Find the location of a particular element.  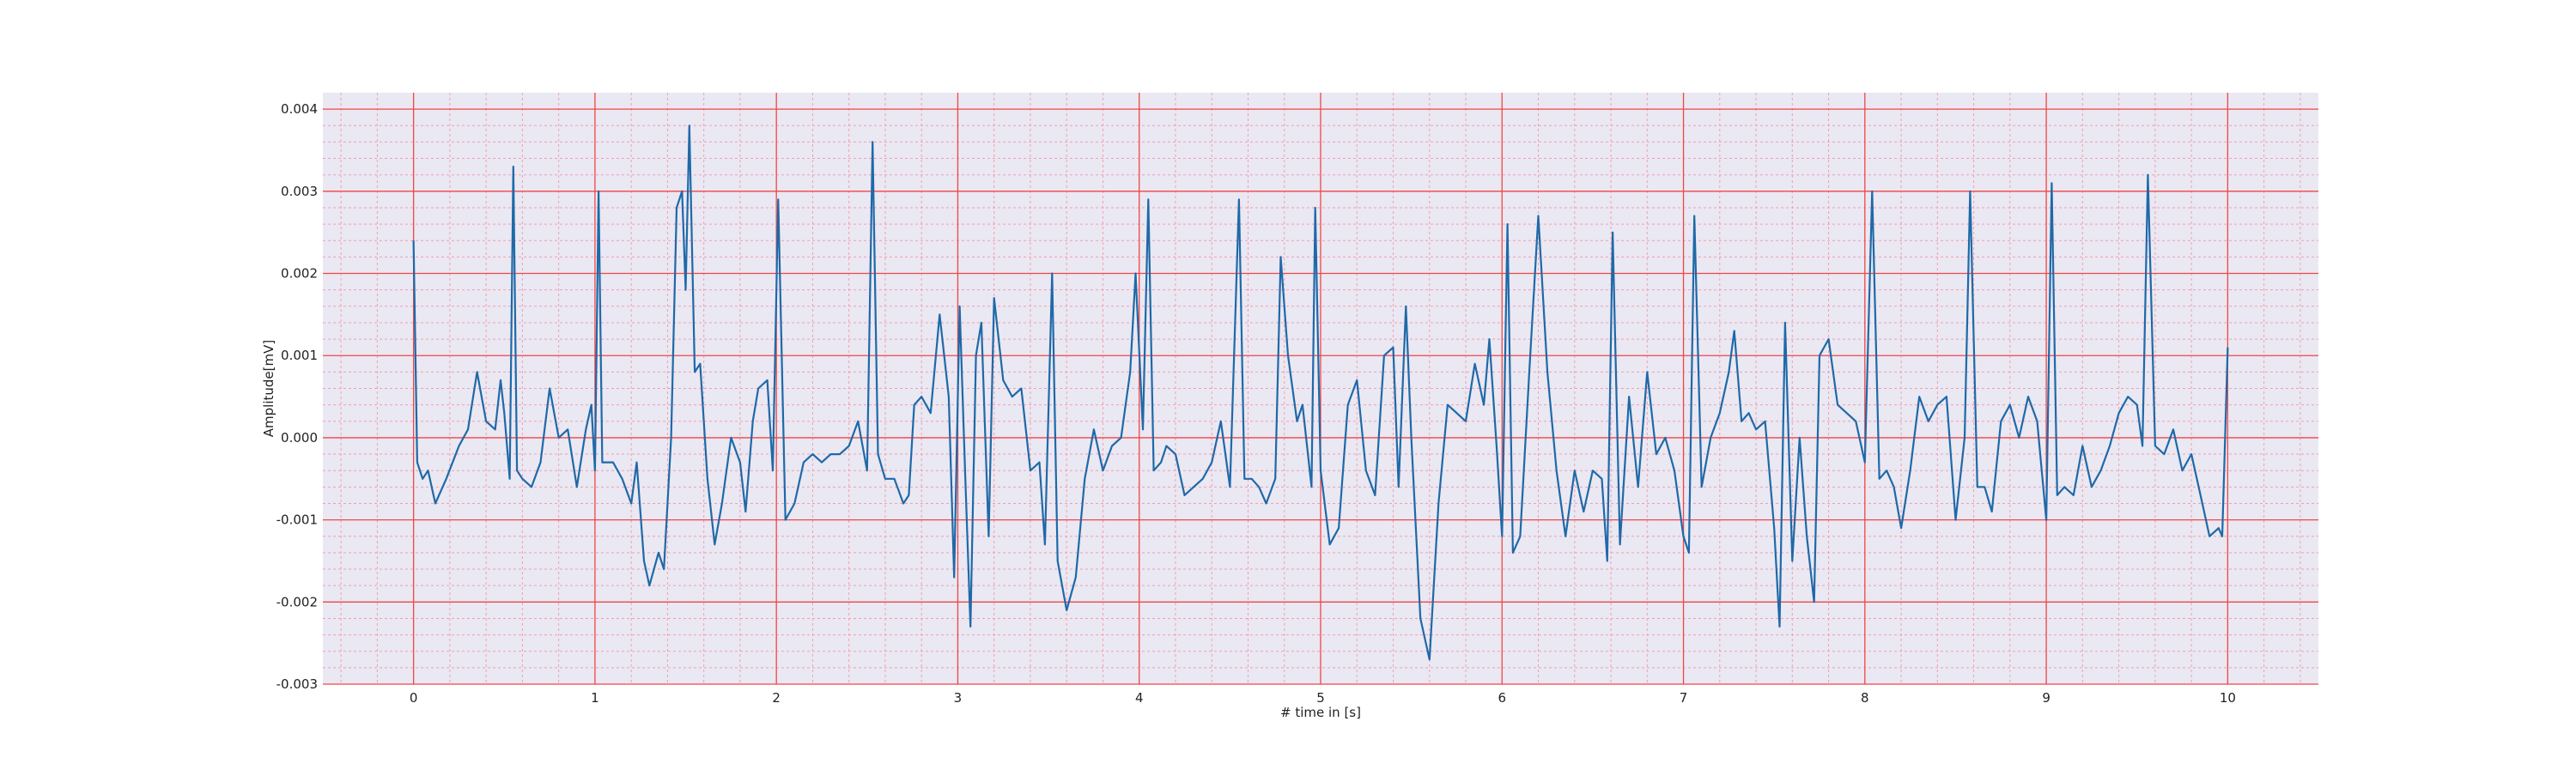

y-tick-label: -0.001 is located at coordinates (297, 520).